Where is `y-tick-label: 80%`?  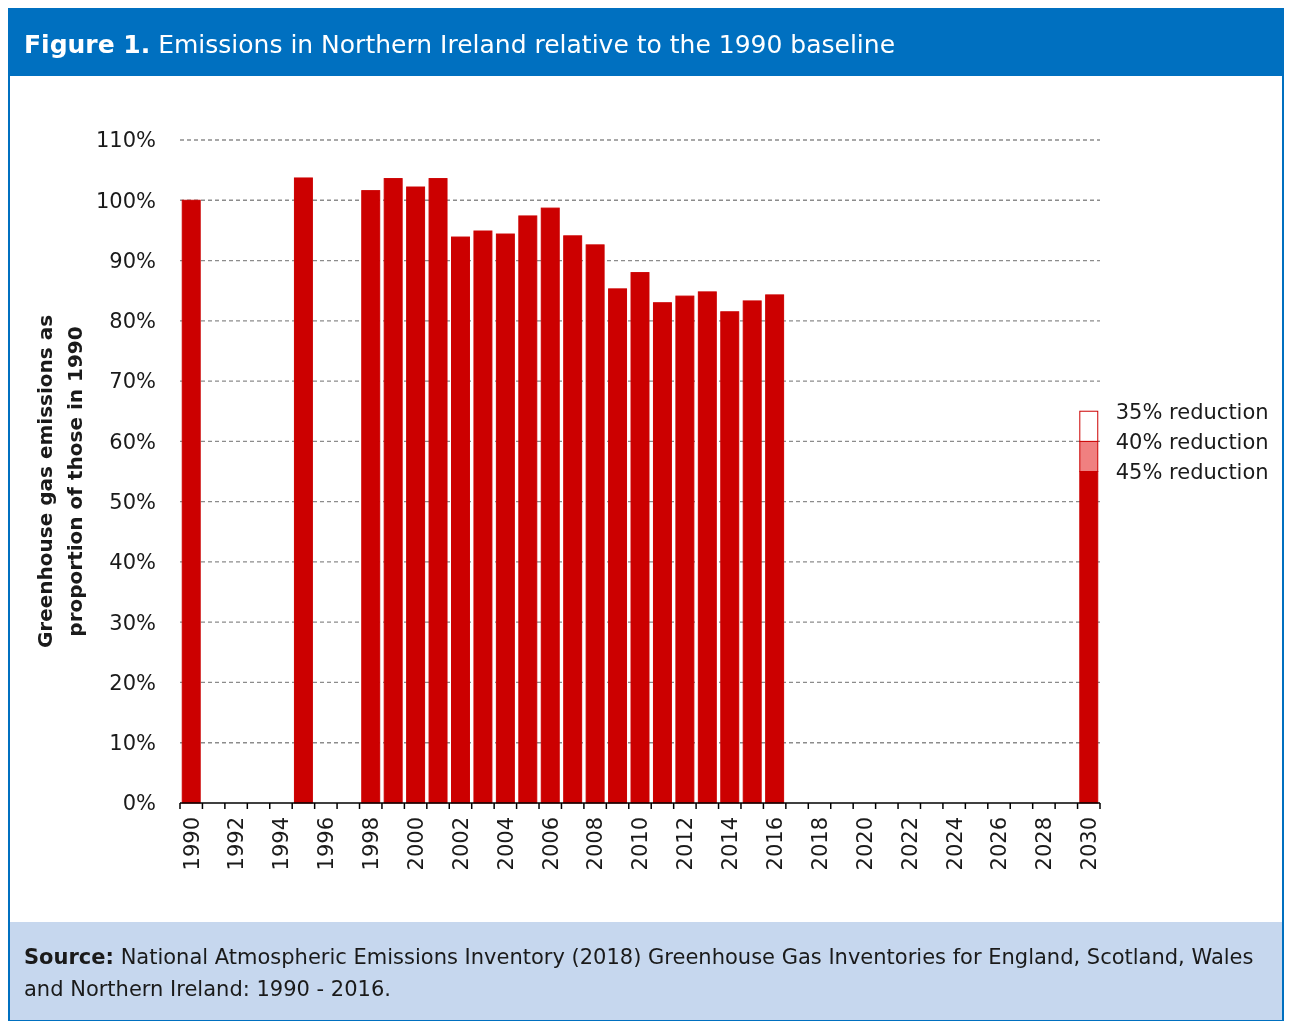 y-tick-label: 80% is located at coordinates (132, 321).